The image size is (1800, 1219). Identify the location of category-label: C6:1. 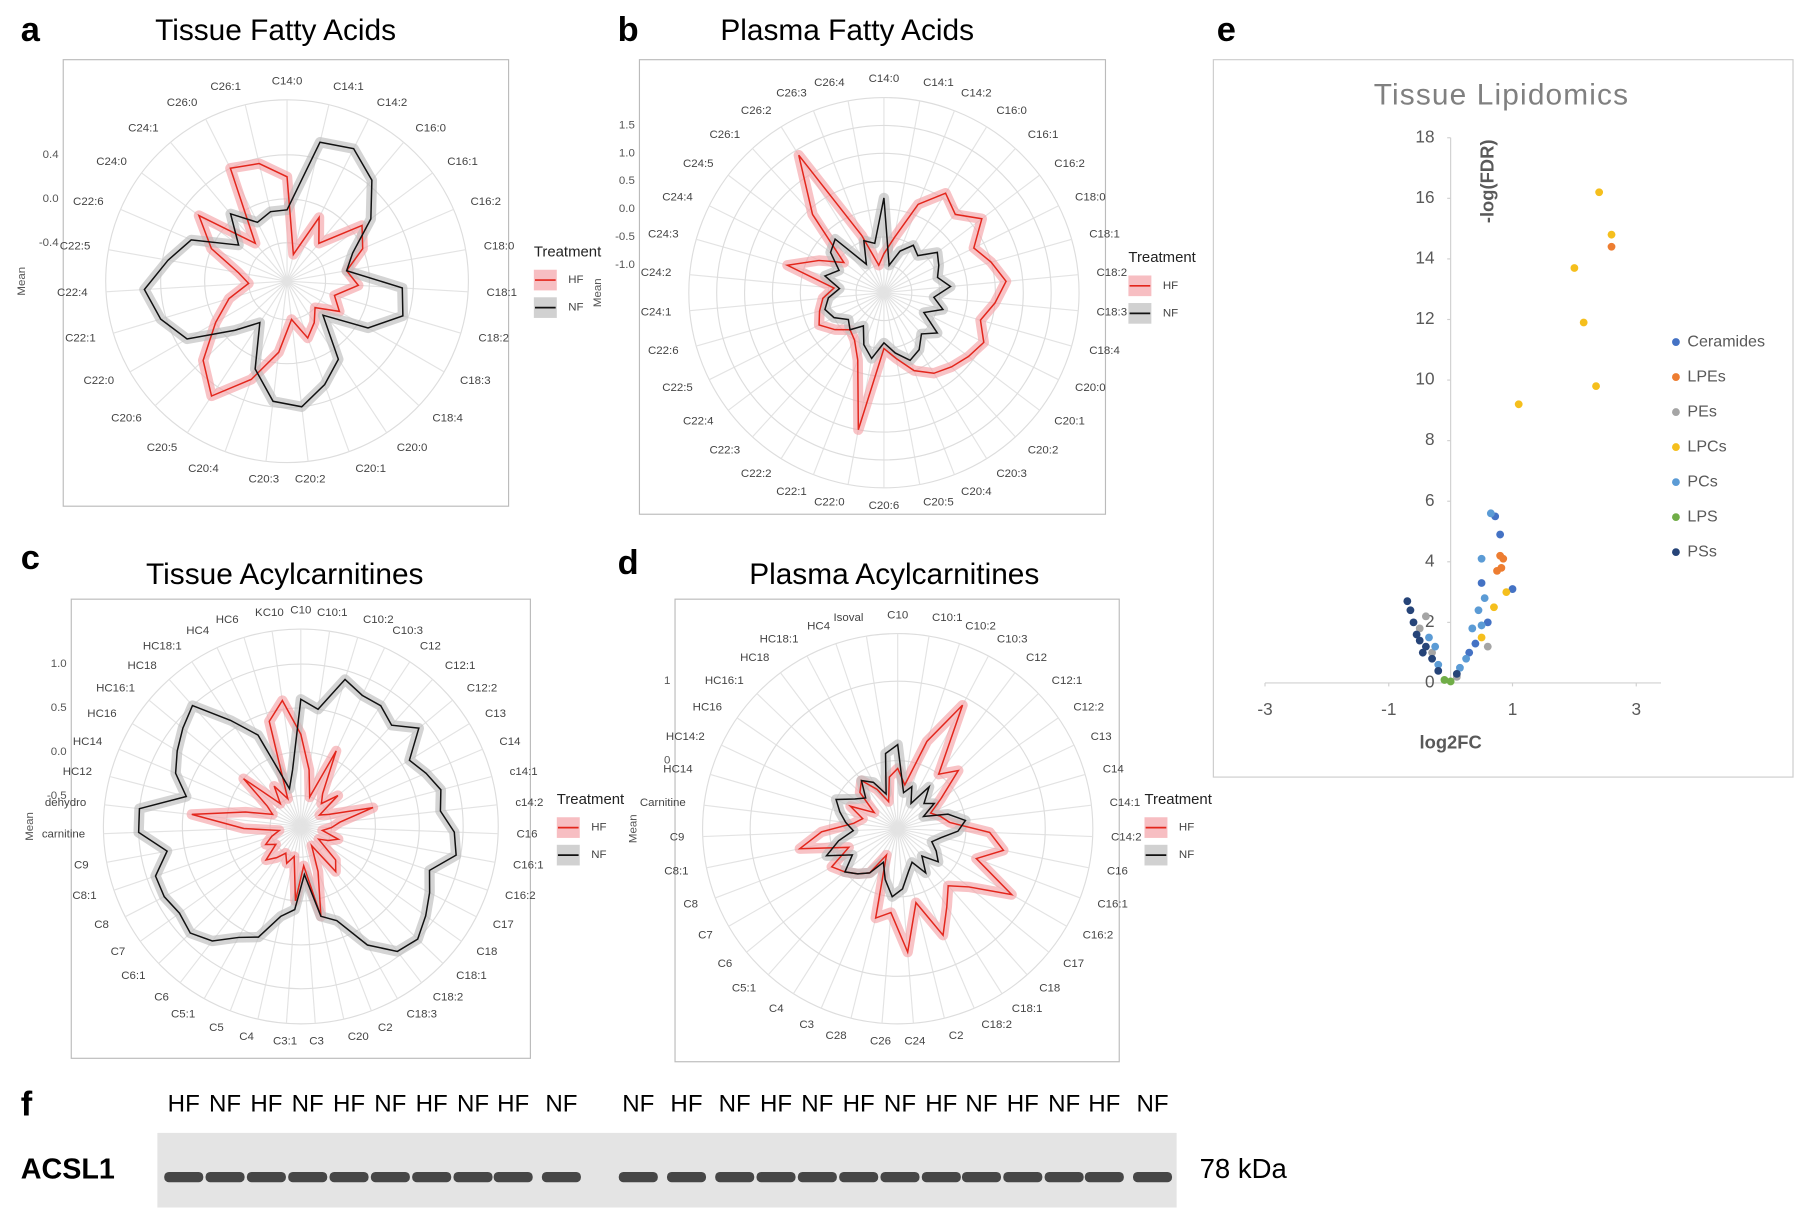
(133, 976).